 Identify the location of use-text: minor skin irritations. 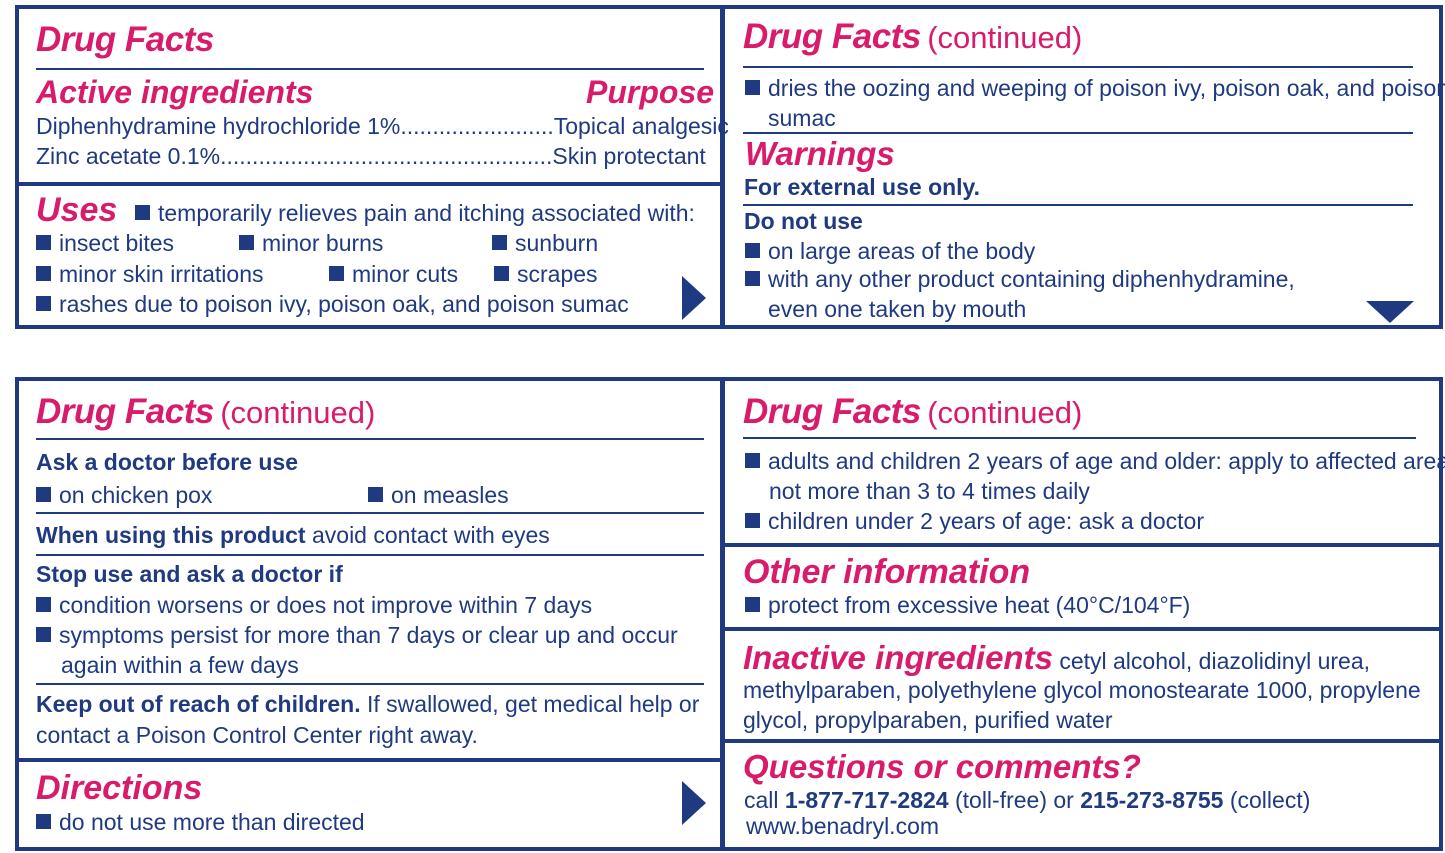
(161, 274).